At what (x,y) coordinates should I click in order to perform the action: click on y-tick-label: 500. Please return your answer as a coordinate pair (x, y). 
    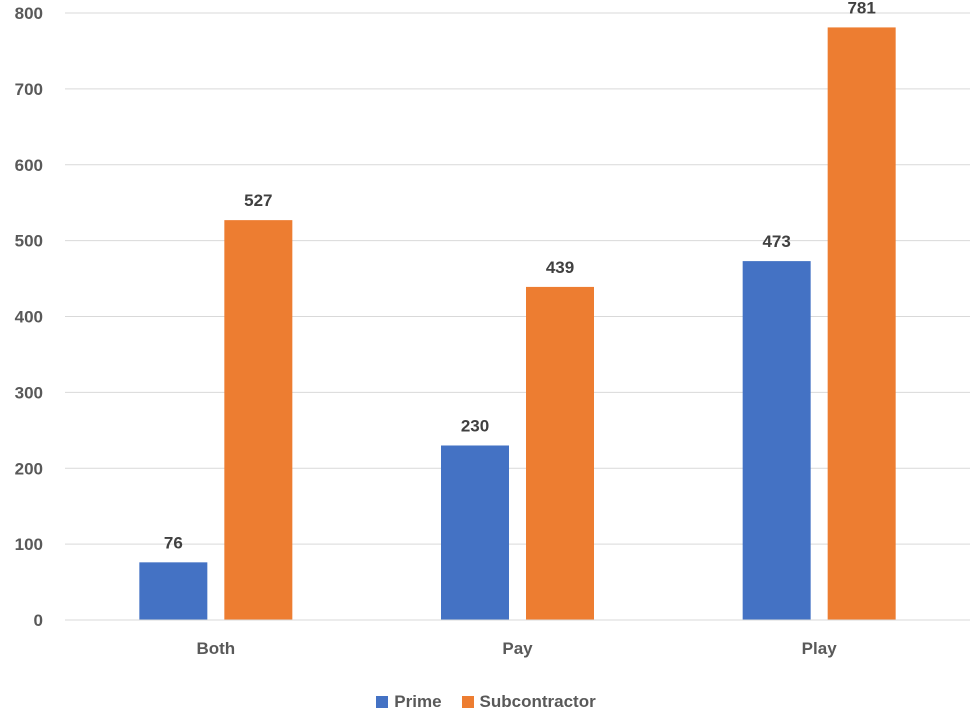
    Looking at the image, I should click on (29, 241).